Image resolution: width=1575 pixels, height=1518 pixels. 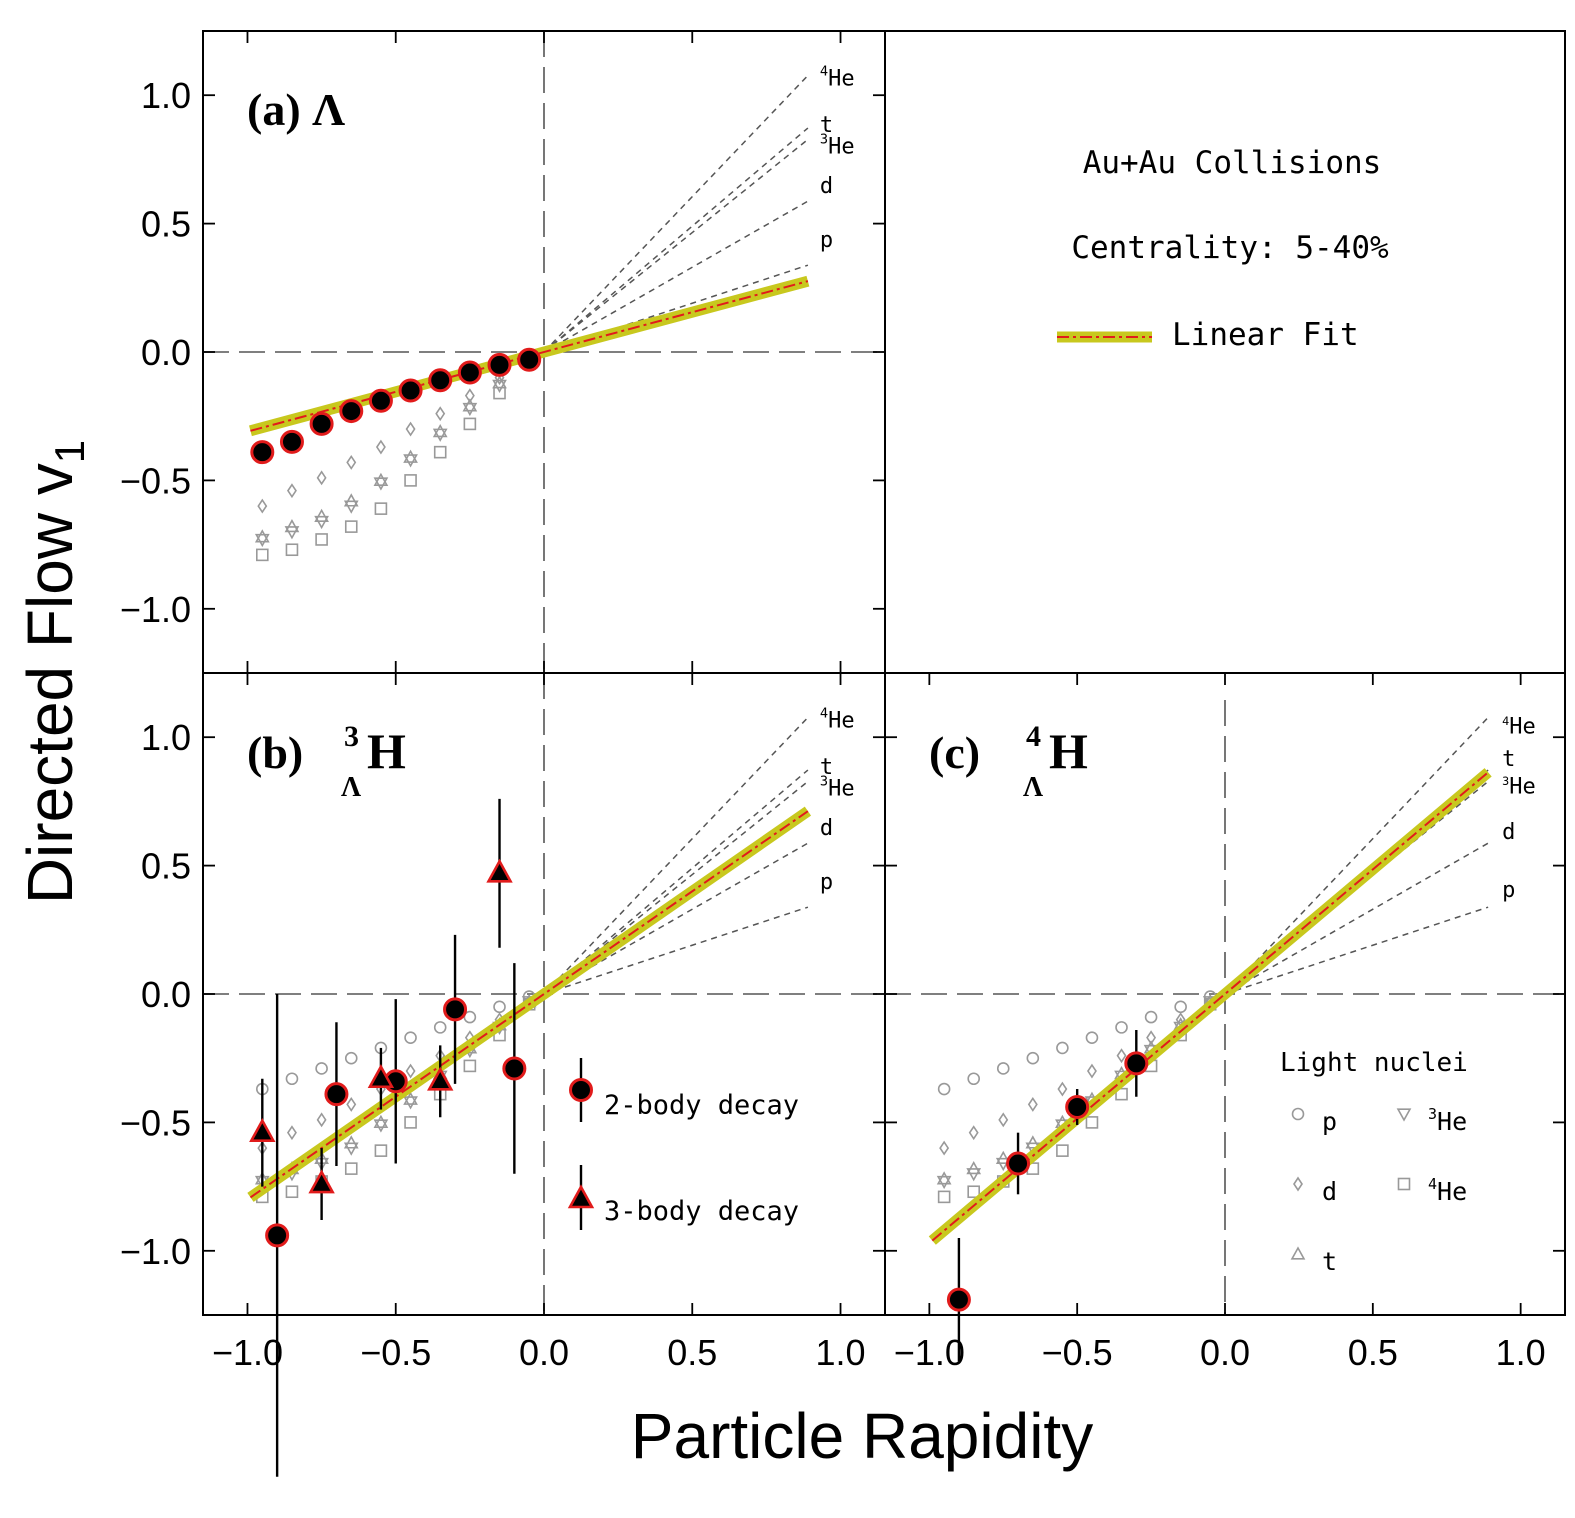 I want to click on panel-b-x-tick-label: −1.0, so click(x=247, y=1352).